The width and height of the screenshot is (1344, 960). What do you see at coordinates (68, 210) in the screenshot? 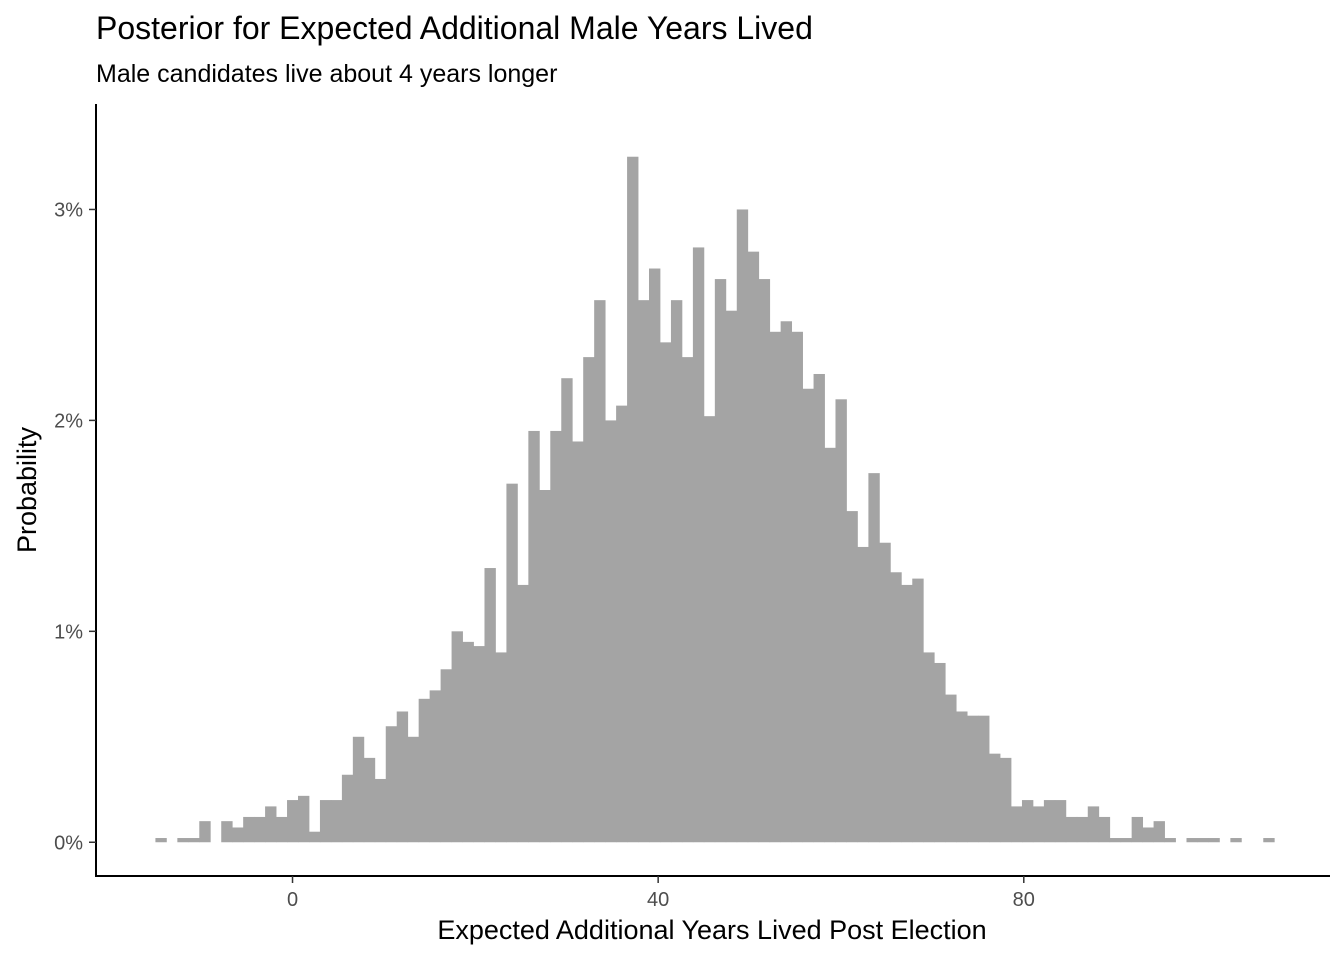
I see `y-tick-label: 3%` at bounding box center [68, 210].